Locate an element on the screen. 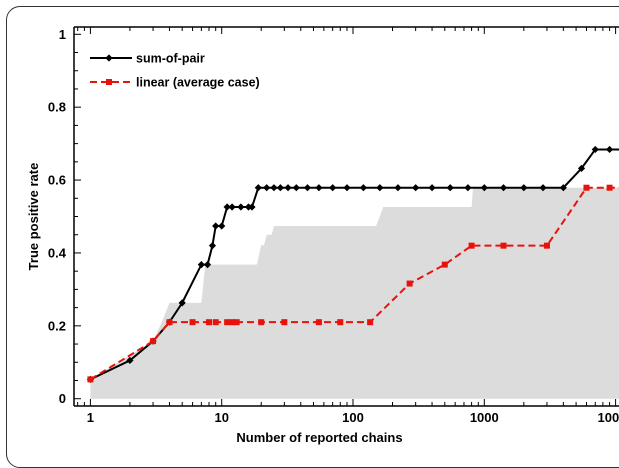  legend: sum-of-pair linear (average case) is located at coordinates (175, 71).